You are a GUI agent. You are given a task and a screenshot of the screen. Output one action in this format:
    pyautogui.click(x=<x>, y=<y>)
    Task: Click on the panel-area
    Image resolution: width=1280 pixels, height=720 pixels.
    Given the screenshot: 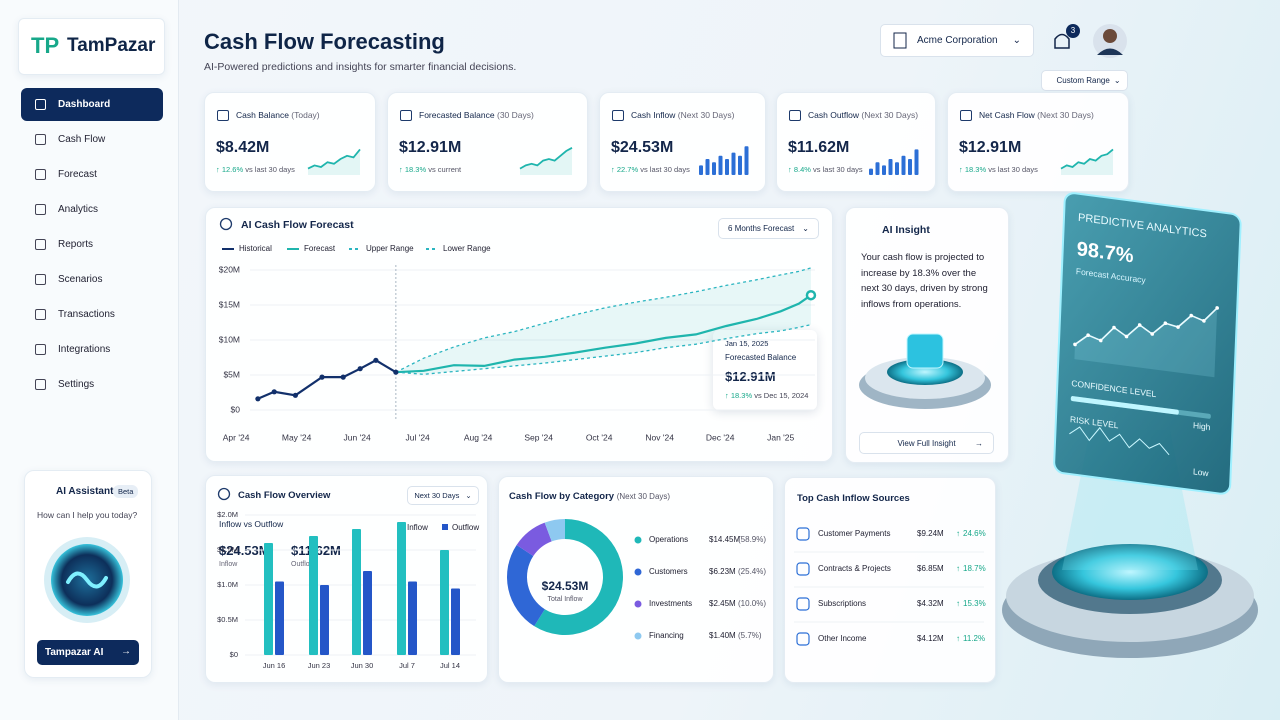 What is the action you would take?
    pyautogui.click(x=1146, y=342)
    